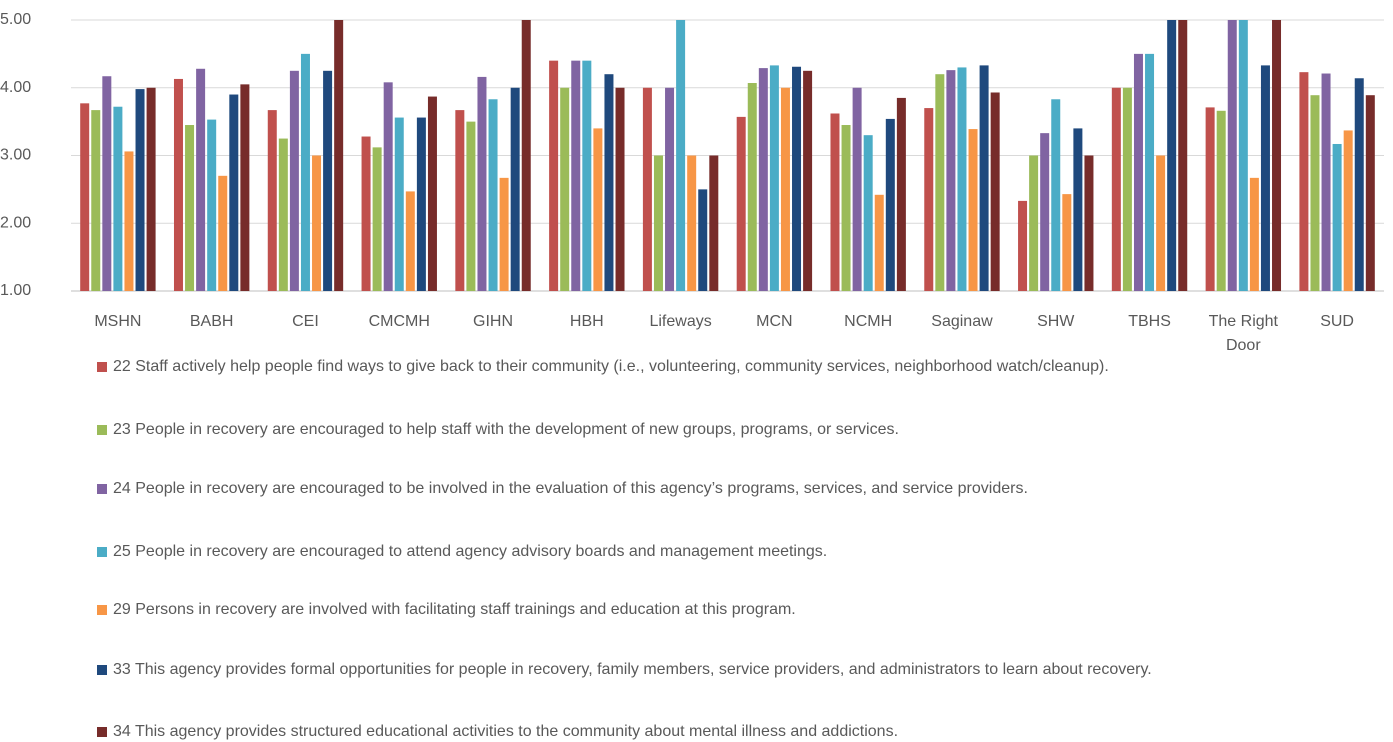 The height and width of the screenshot is (742, 1393). I want to click on y-tick-label: 3.00, so click(15, 155).